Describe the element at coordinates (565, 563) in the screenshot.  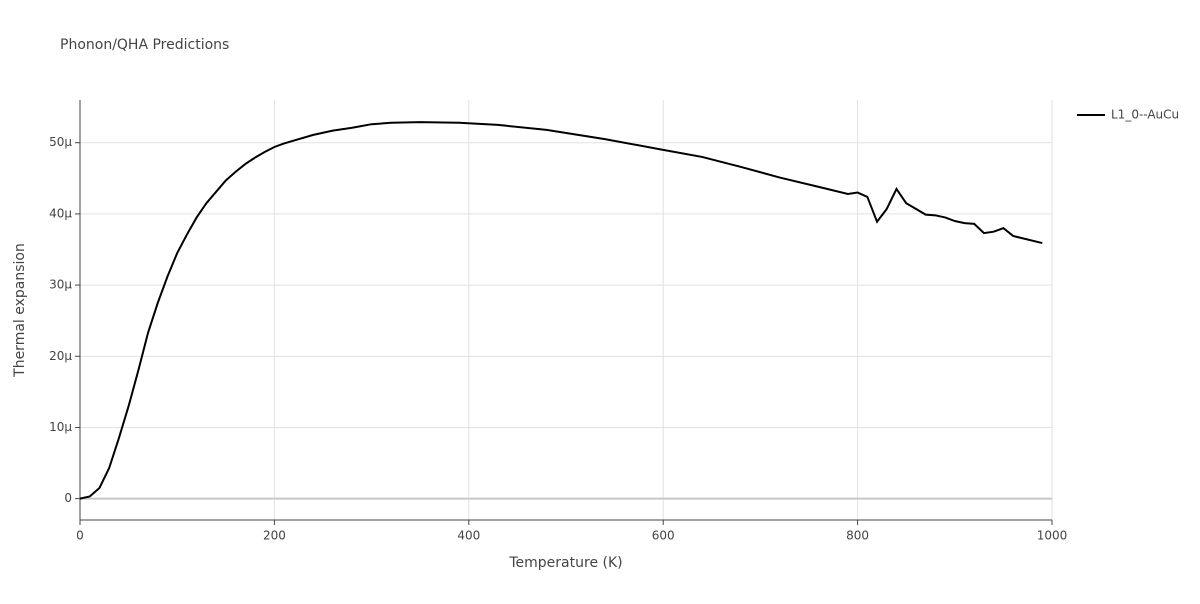
I see `x-axis-title: Temperature (K)` at that location.